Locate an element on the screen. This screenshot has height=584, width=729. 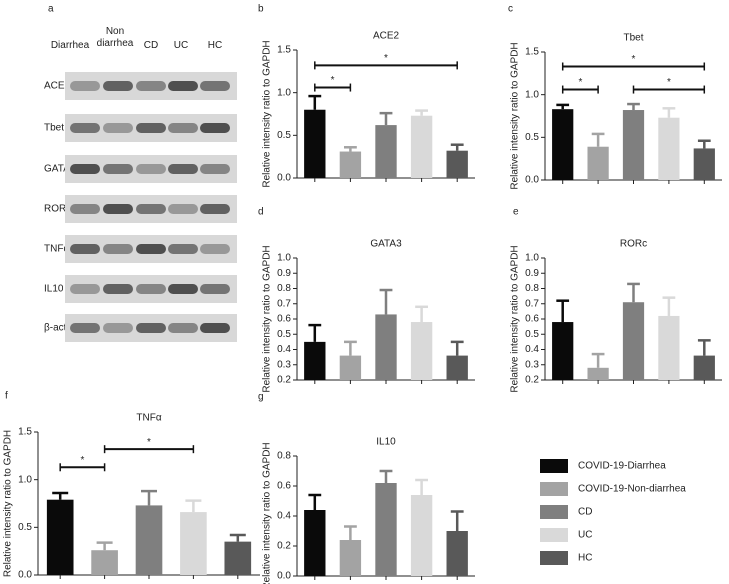
blot-row-label: β-action is located at coordinates (62, 328).